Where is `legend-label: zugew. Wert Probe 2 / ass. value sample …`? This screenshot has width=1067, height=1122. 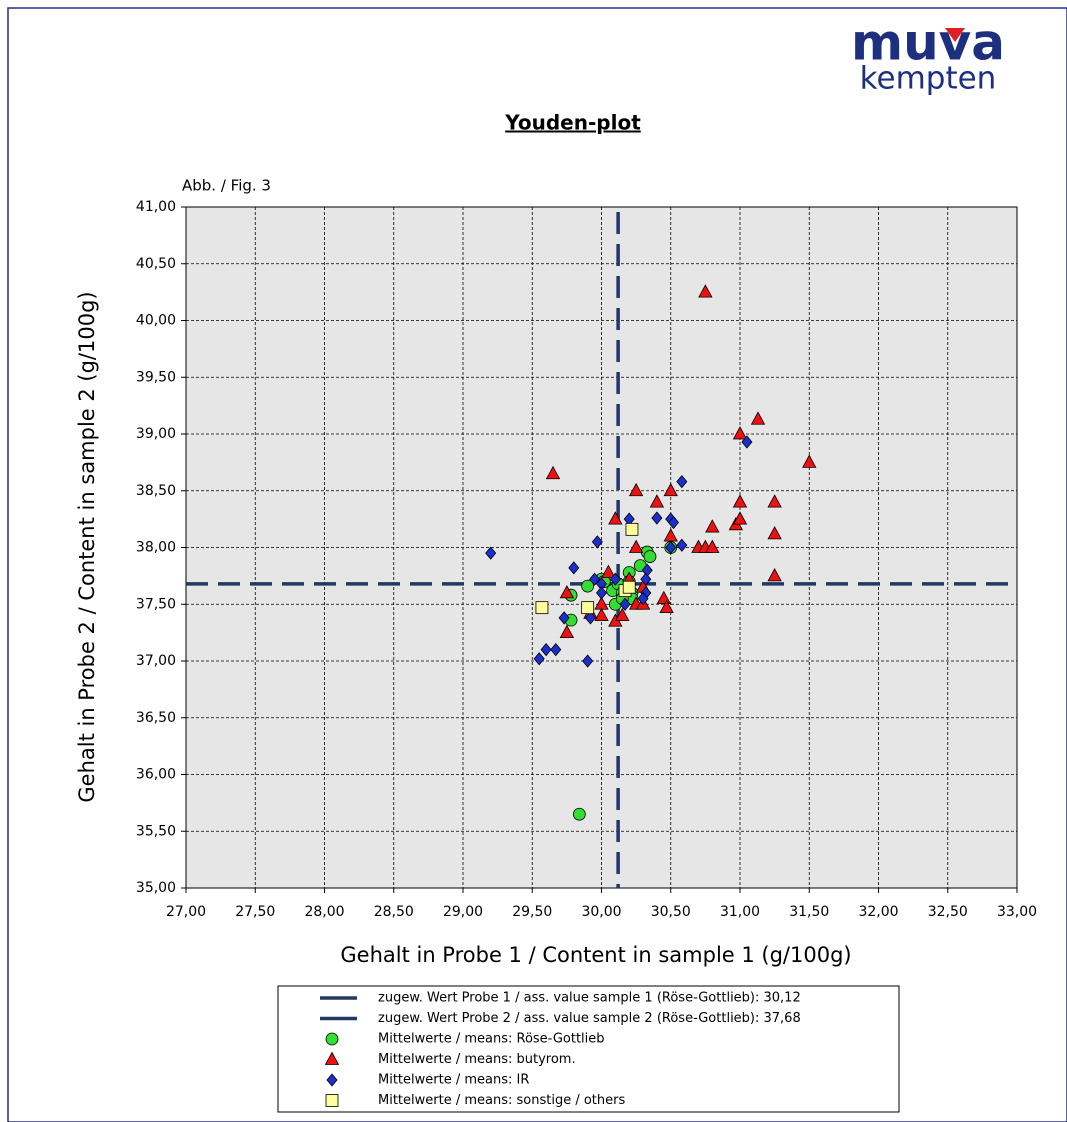 legend-label: zugew. Wert Probe 2 / ass. value sample … is located at coordinates (589, 1018).